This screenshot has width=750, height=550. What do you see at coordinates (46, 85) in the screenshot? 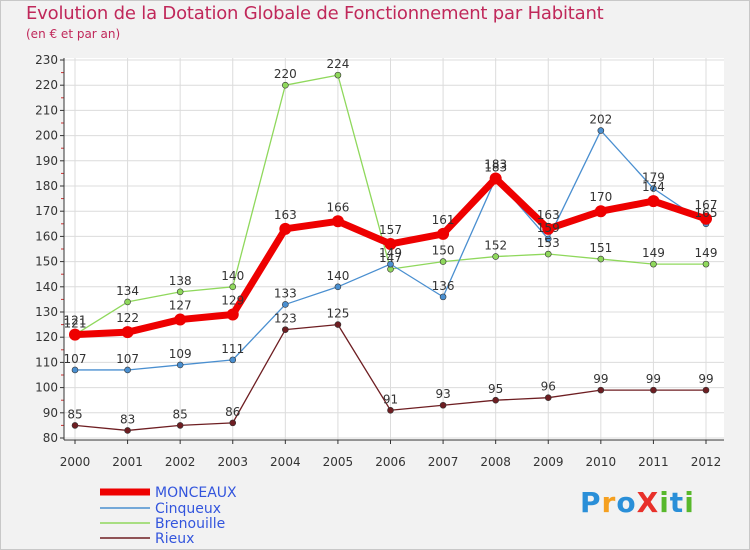
I see `y-tick-label: 220` at bounding box center [46, 85].